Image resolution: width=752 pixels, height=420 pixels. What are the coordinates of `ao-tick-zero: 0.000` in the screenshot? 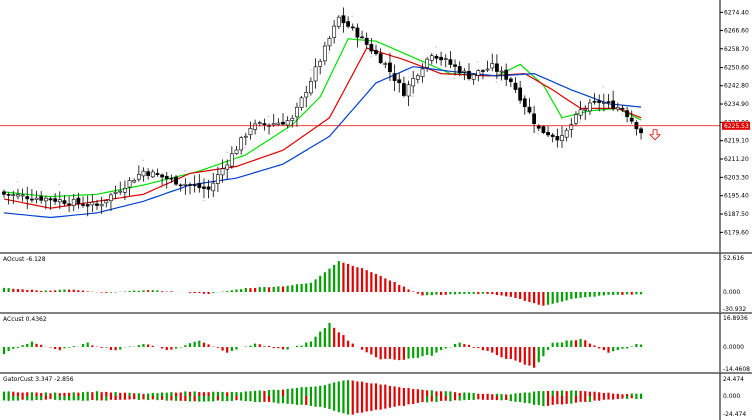 It's located at (731, 292).